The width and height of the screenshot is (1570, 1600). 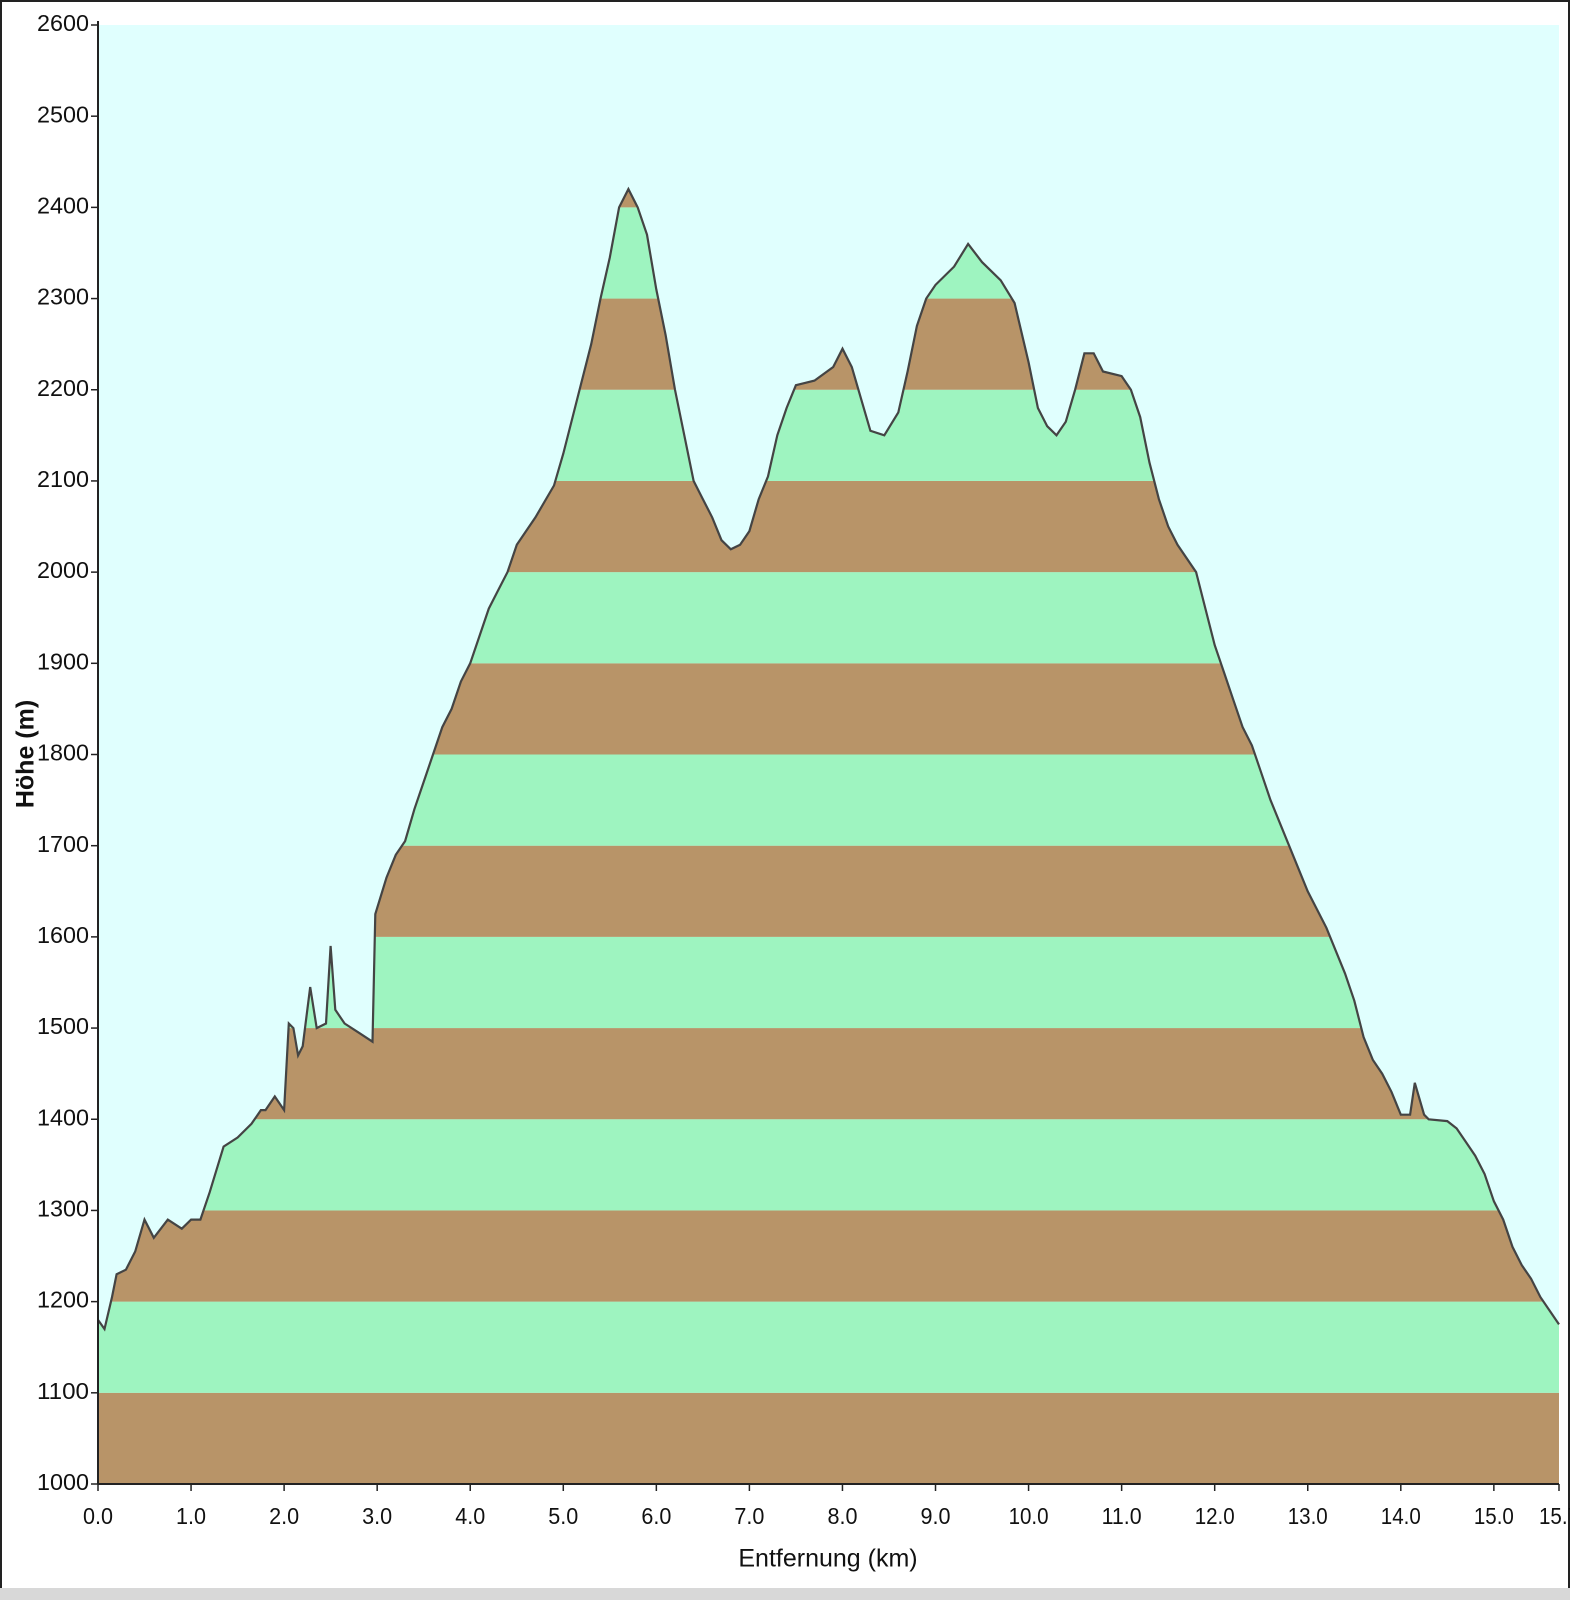 What do you see at coordinates (63, 844) in the screenshot?
I see `y-tick-label: 1700` at bounding box center [63, 844].